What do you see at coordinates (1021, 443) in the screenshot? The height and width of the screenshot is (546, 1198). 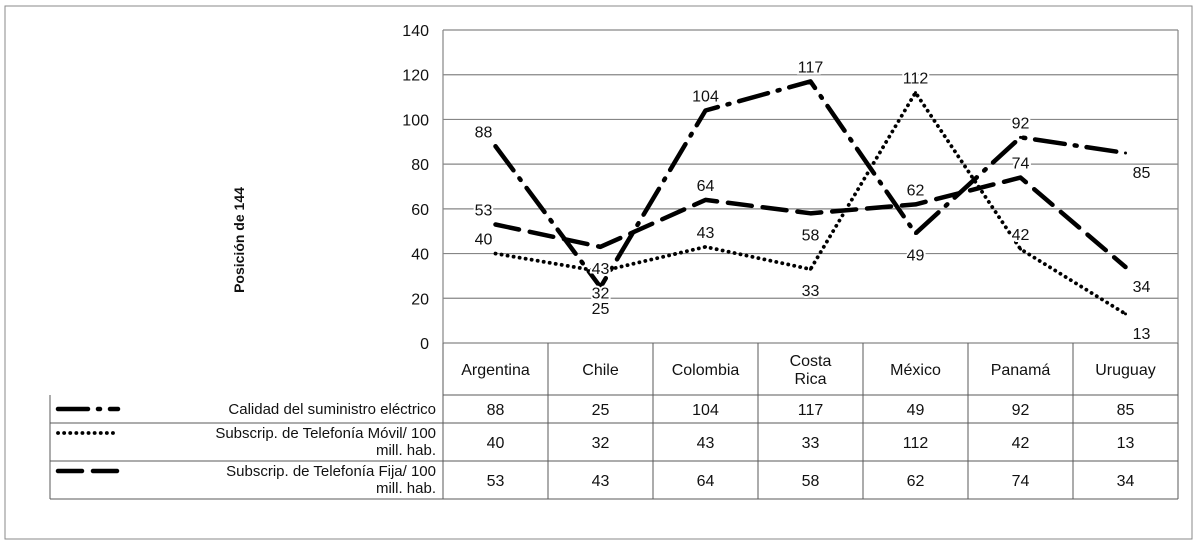 I see `table-cell-value: 42` at bounding box center [1021, 443].